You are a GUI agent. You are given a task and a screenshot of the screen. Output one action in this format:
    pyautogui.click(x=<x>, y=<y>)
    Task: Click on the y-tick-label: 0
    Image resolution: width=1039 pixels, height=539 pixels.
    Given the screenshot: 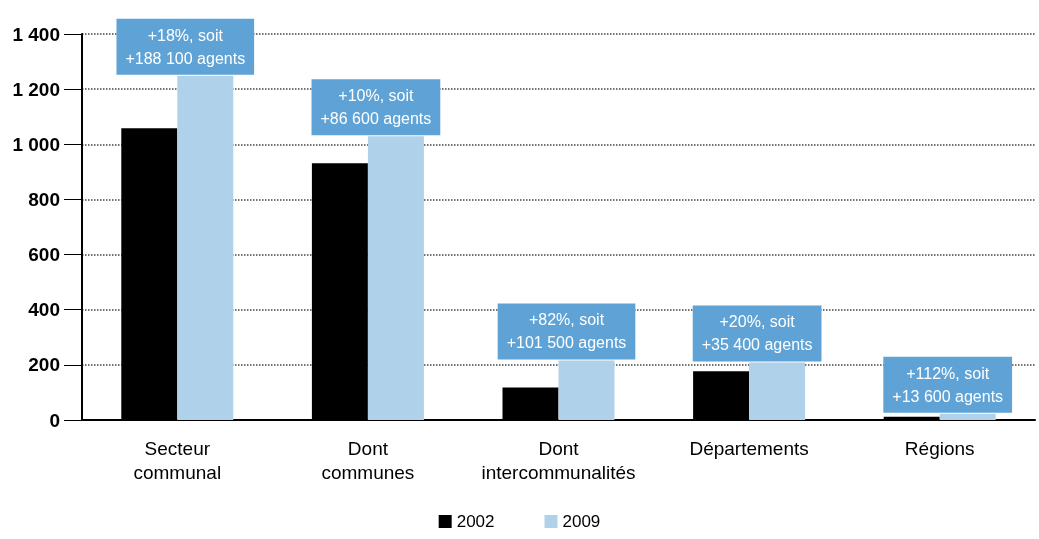 What is the action you would take?
    pyautogui.click(x=54, y=420)
    